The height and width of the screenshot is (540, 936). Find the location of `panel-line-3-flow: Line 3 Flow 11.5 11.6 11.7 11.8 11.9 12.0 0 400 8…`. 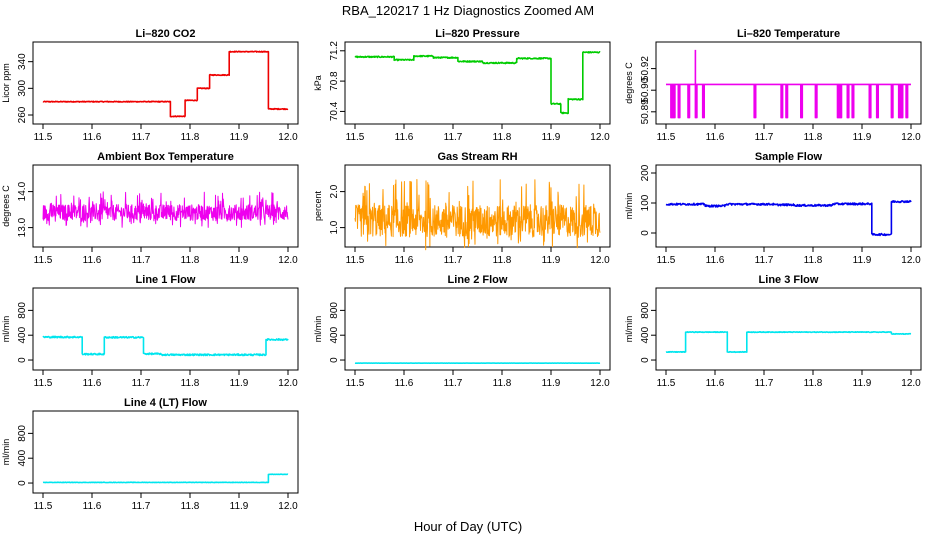

panel-line-3-flow: Line 3 Flow 11.5 11.6 11.7 11.8 11.9 12.0 0 400 8… is located at coordinates (773, 331).